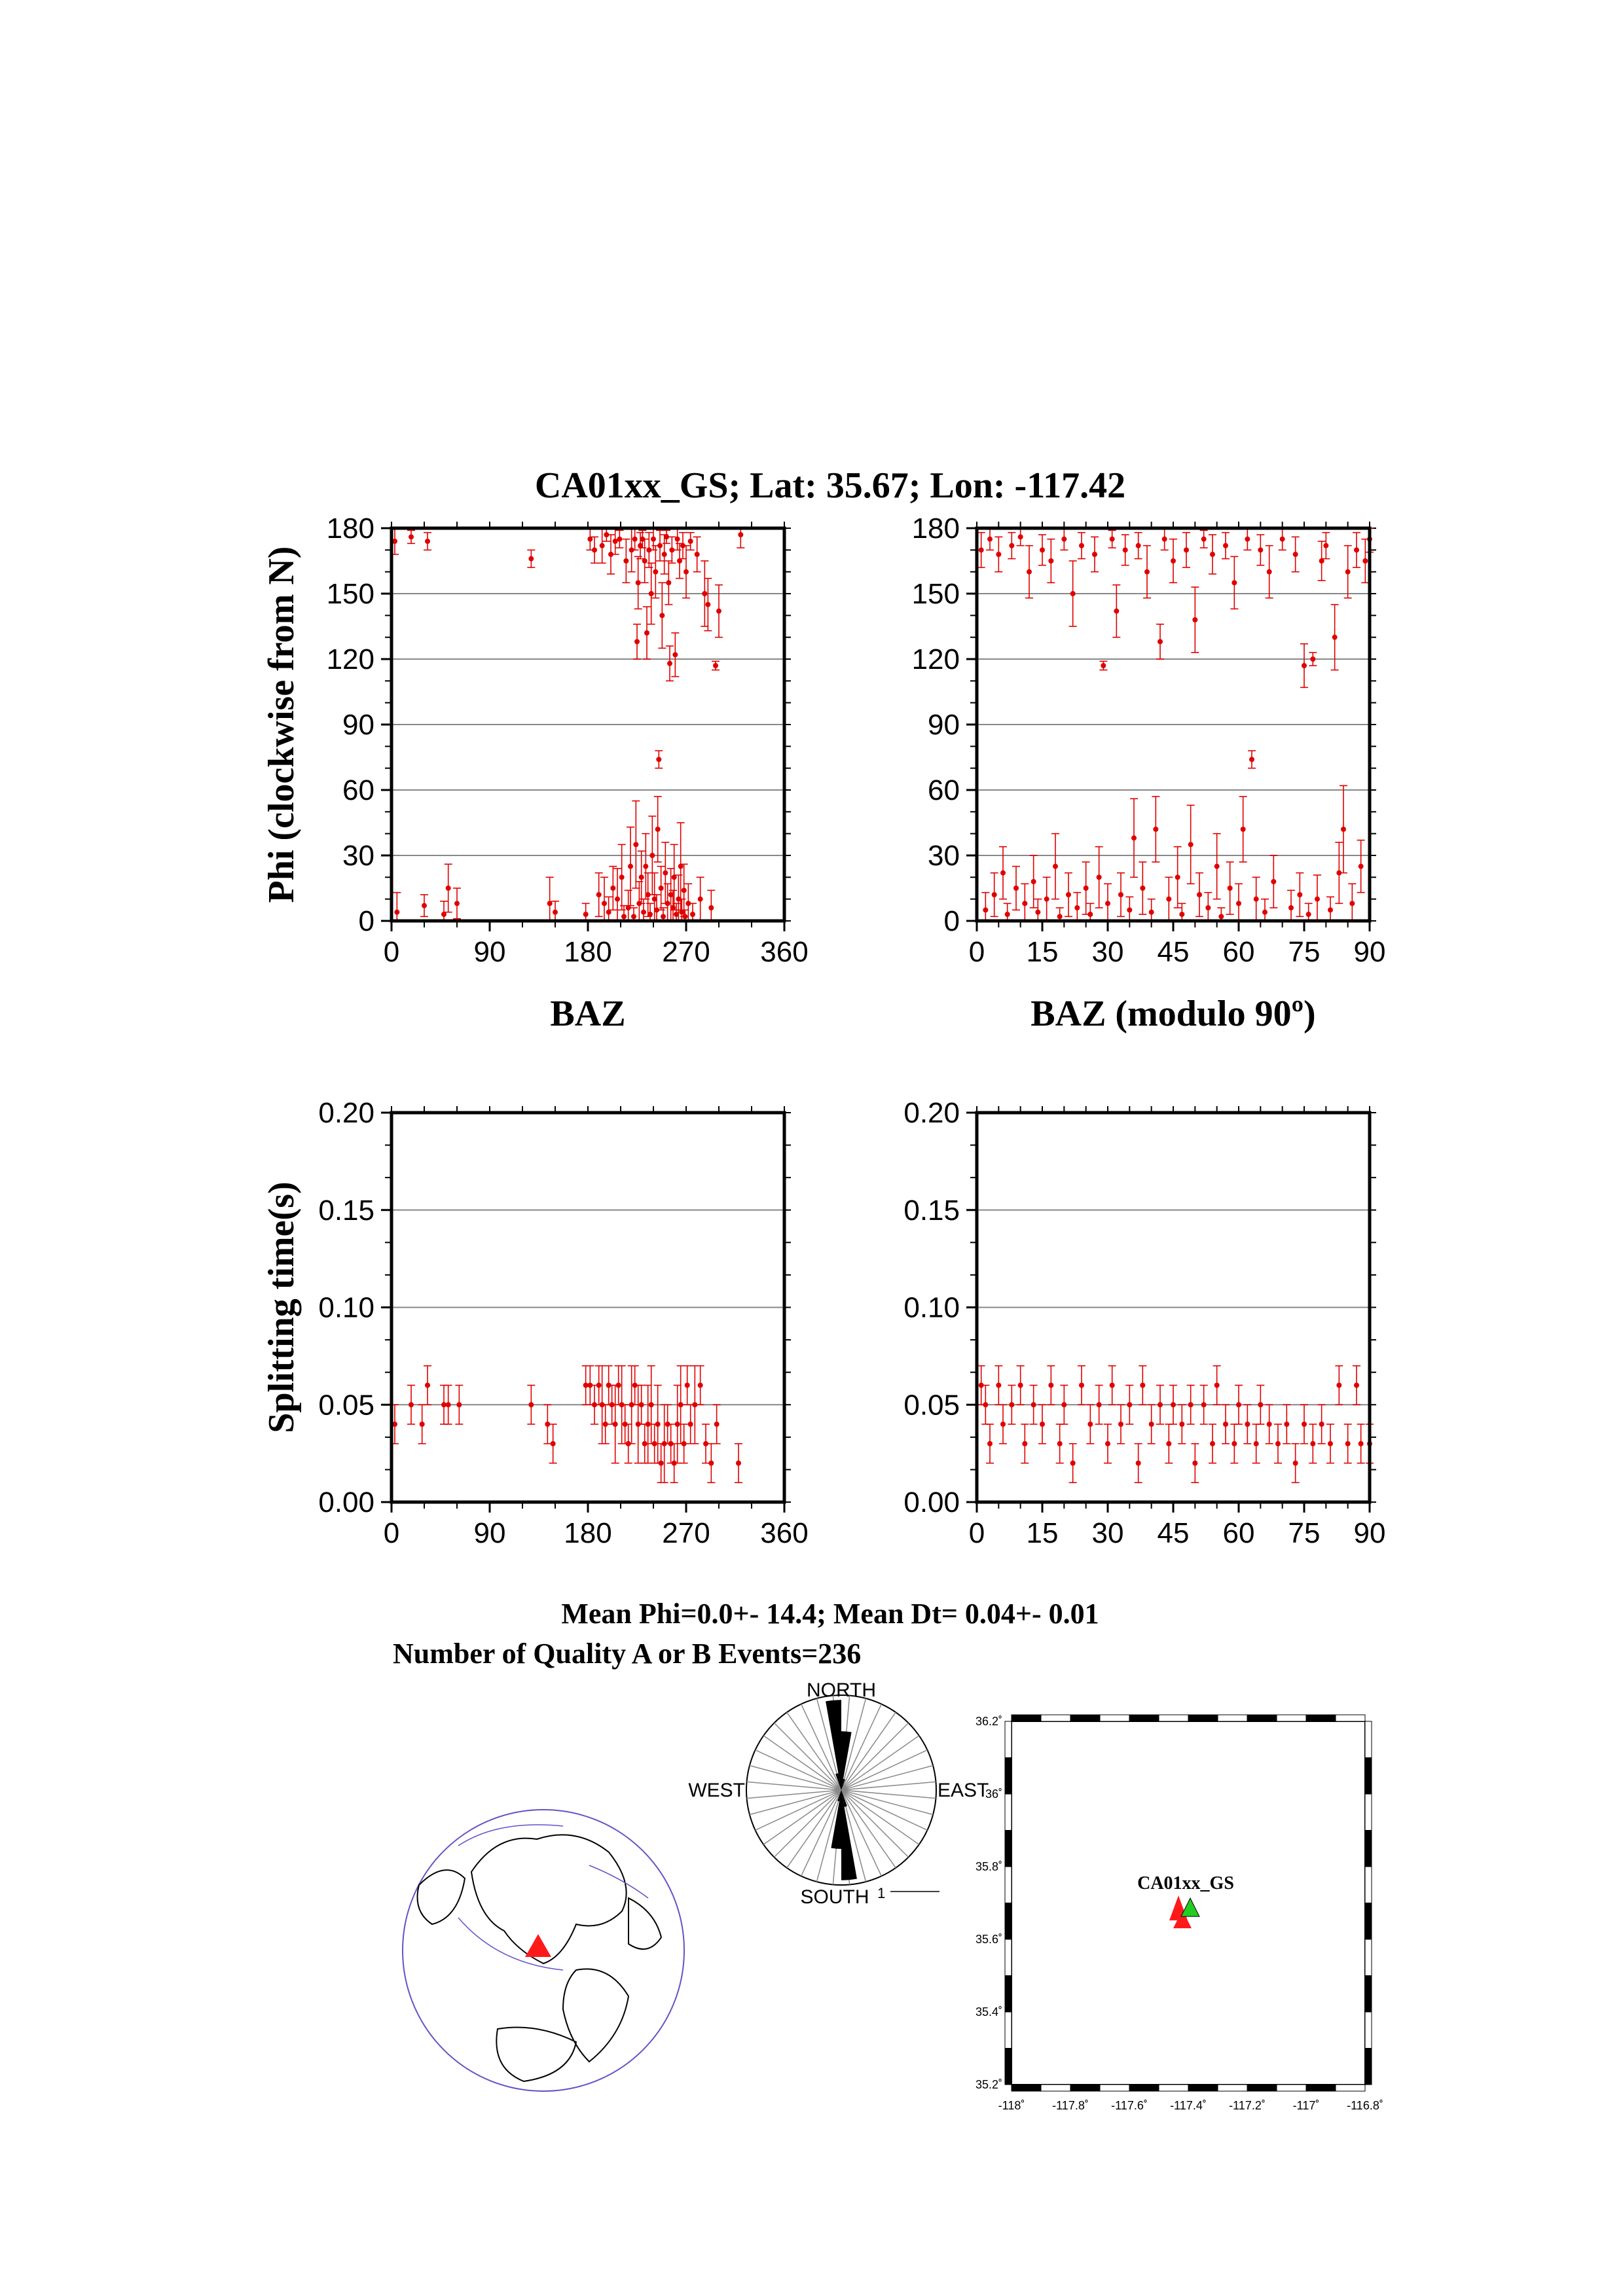 The height and width of the screenshot is (2296, 1623). I want to click on globe-station-marker, so click(538, 1946).